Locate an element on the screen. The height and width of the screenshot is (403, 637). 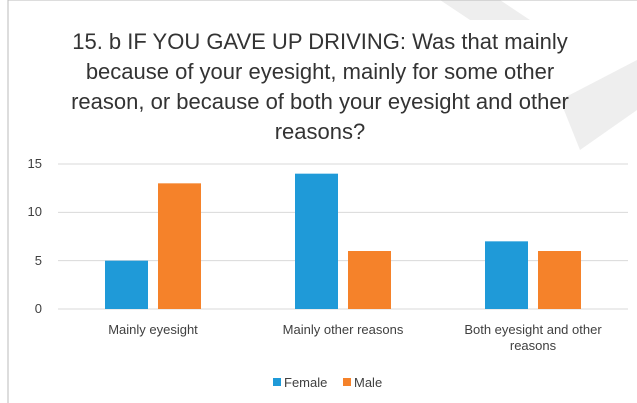
x-tick-label: Mainly other reasons is located at coordinates (343, 329).